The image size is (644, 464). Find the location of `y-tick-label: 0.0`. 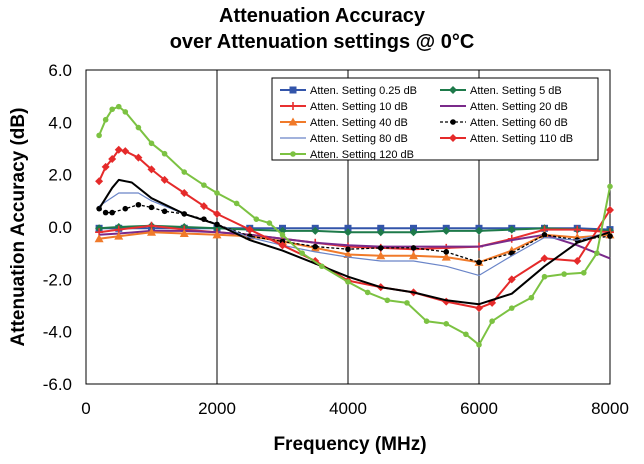

y-tick-label: 0.0 is located at coordinates (60, 227).